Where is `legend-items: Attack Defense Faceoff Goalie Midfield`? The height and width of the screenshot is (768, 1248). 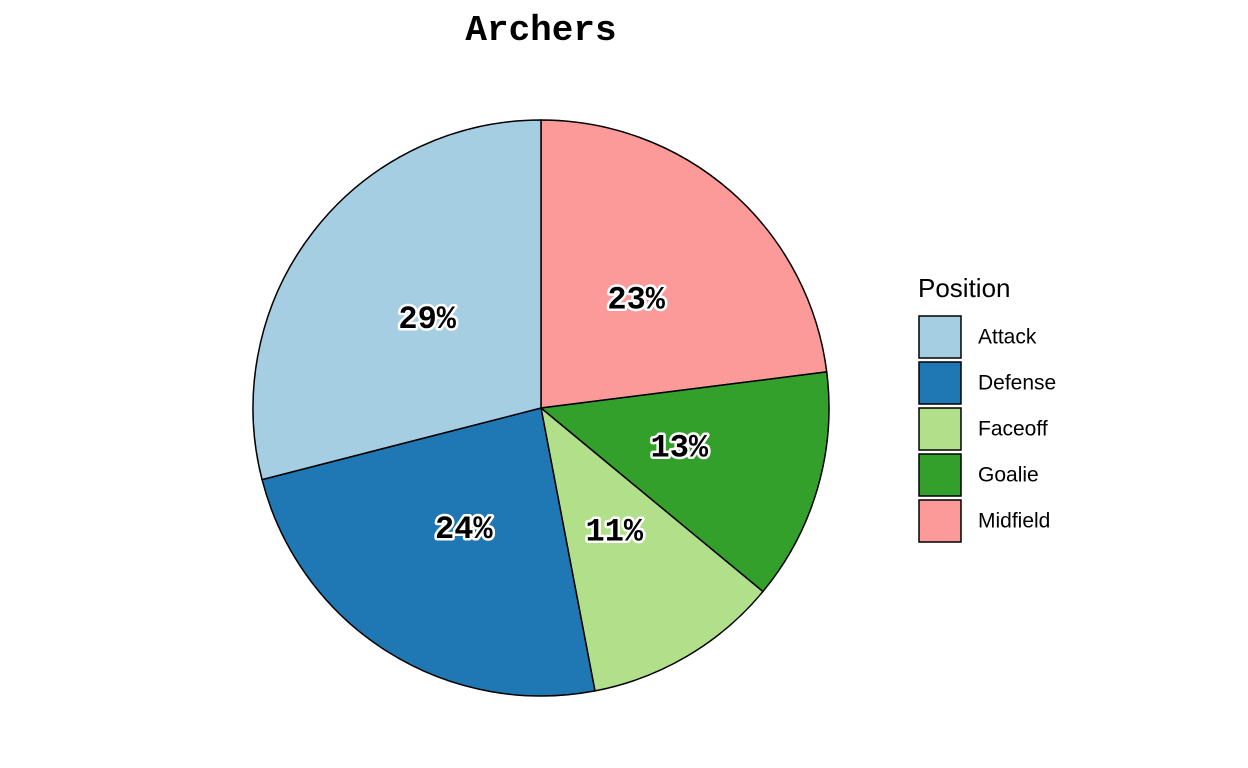
legend-items: Attack Defense Faceoff Goalie Midfield is located at coordinates (987, 429).